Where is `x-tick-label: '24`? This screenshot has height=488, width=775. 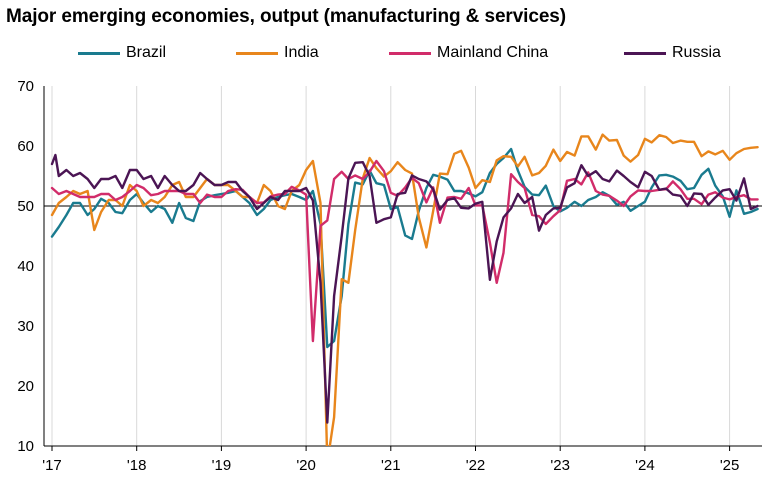 x-tick-label: '24 is located at coordinates (645, 465).